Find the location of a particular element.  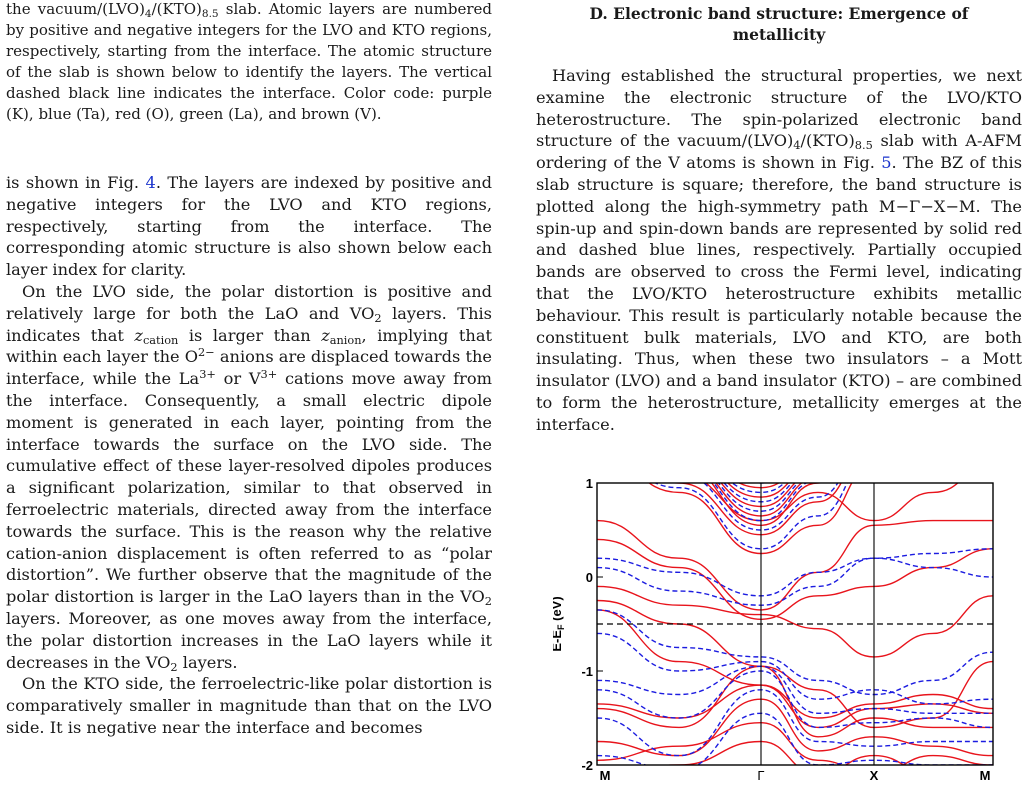

y-axis-label: E-EF (eV) is located at coordinates (559, 623).